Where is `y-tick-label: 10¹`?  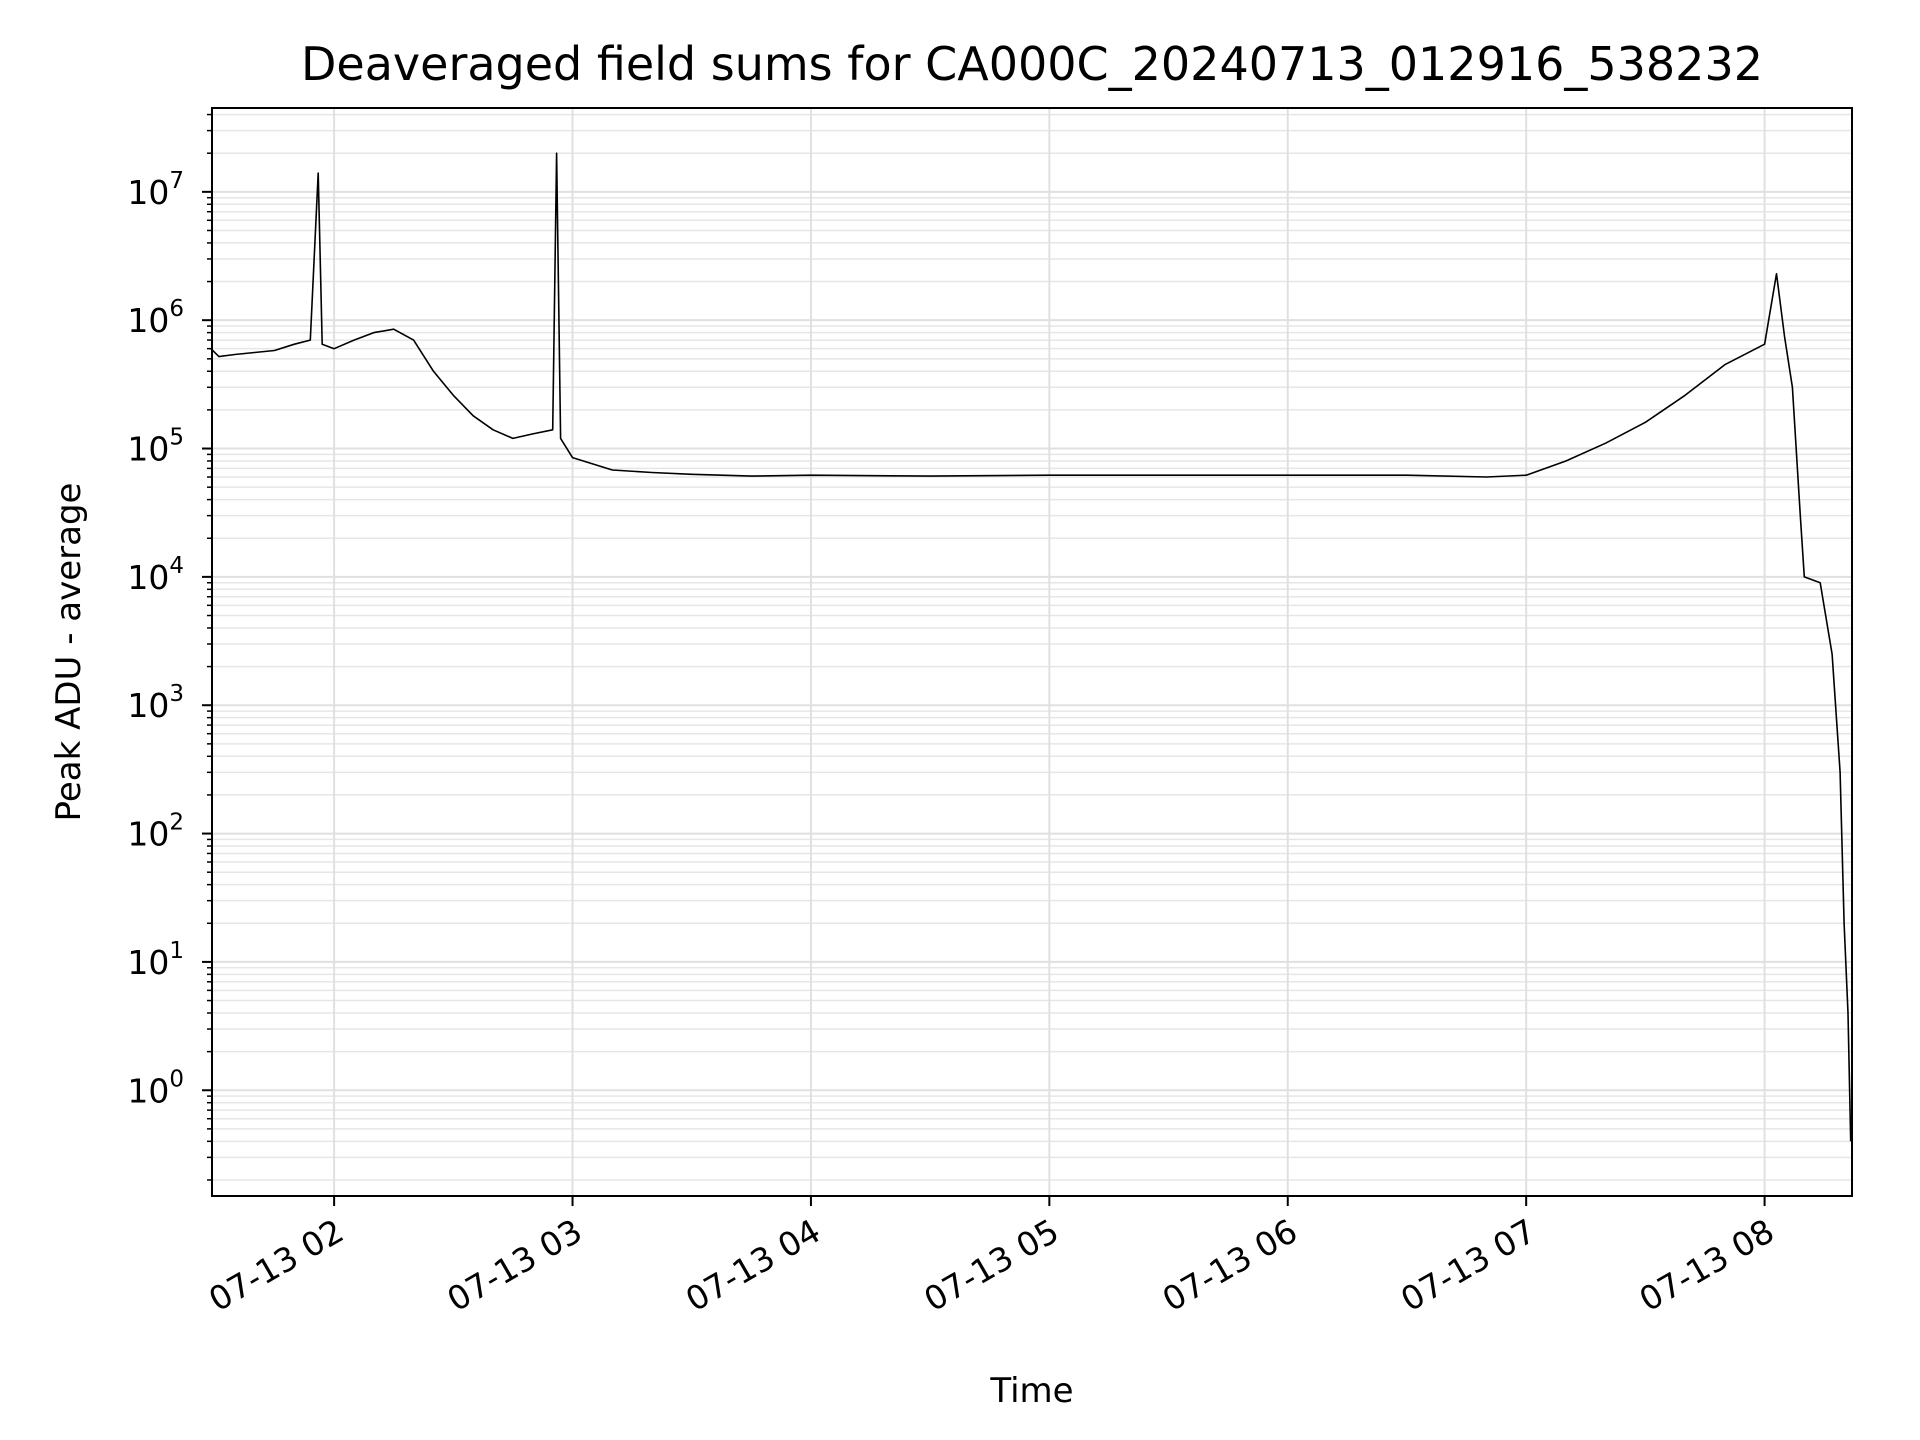 y-tick-label: 10¹ is located at coordinates (155, 960).